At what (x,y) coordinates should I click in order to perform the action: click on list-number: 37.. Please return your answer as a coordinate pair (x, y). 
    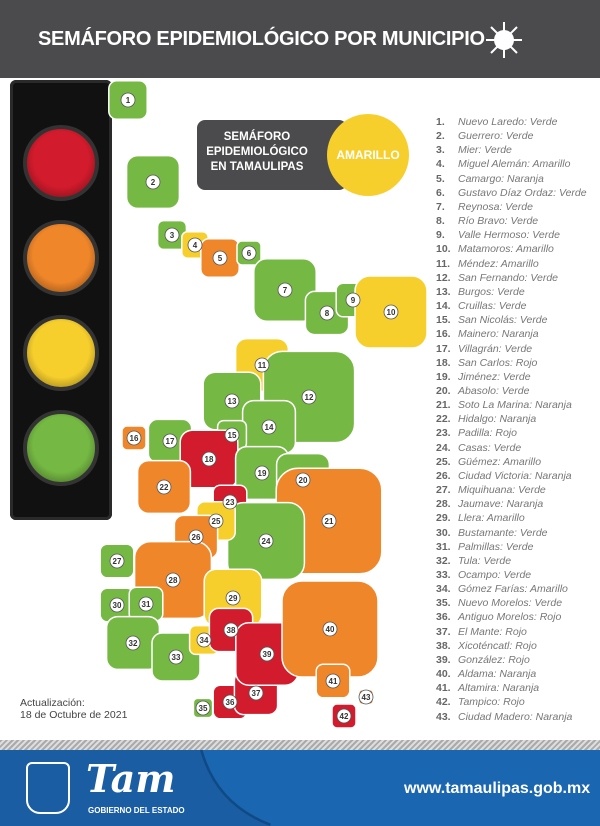
    Looking at the image, I should click on (443, 631).